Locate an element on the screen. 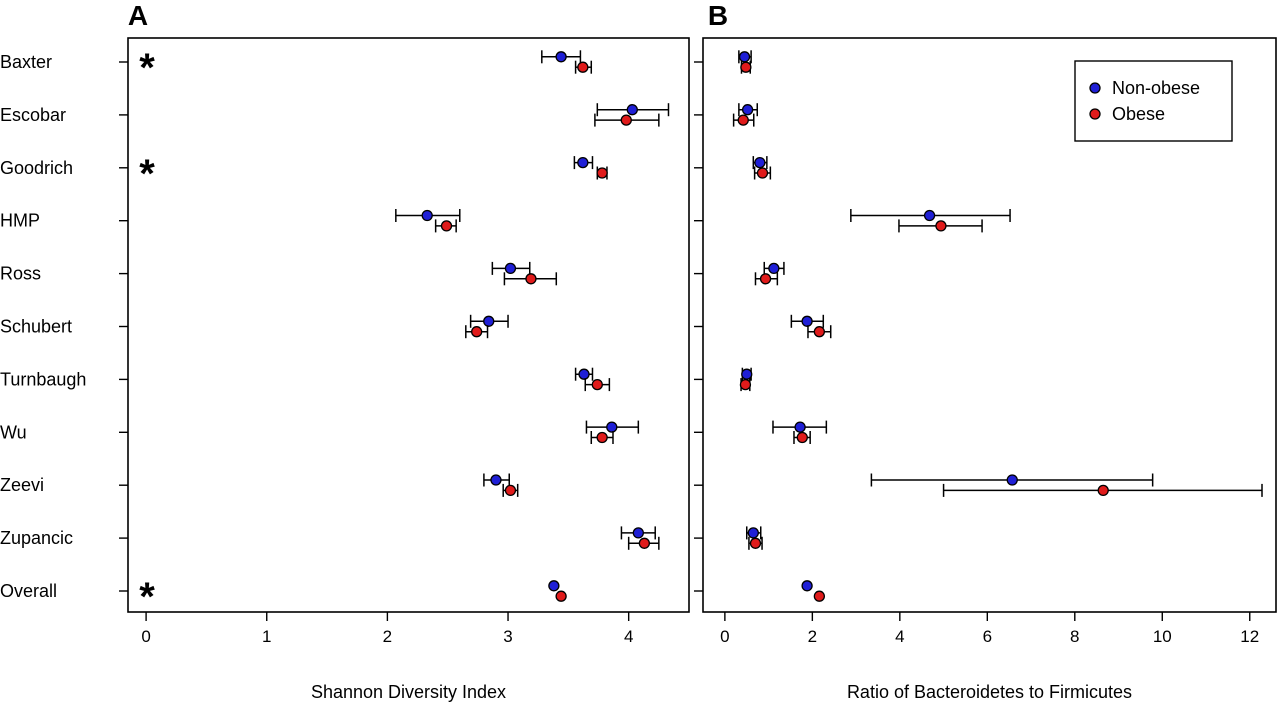 The image size is (1280, 707). x-tick-label: 10 is located at coordinates (1162, 636).